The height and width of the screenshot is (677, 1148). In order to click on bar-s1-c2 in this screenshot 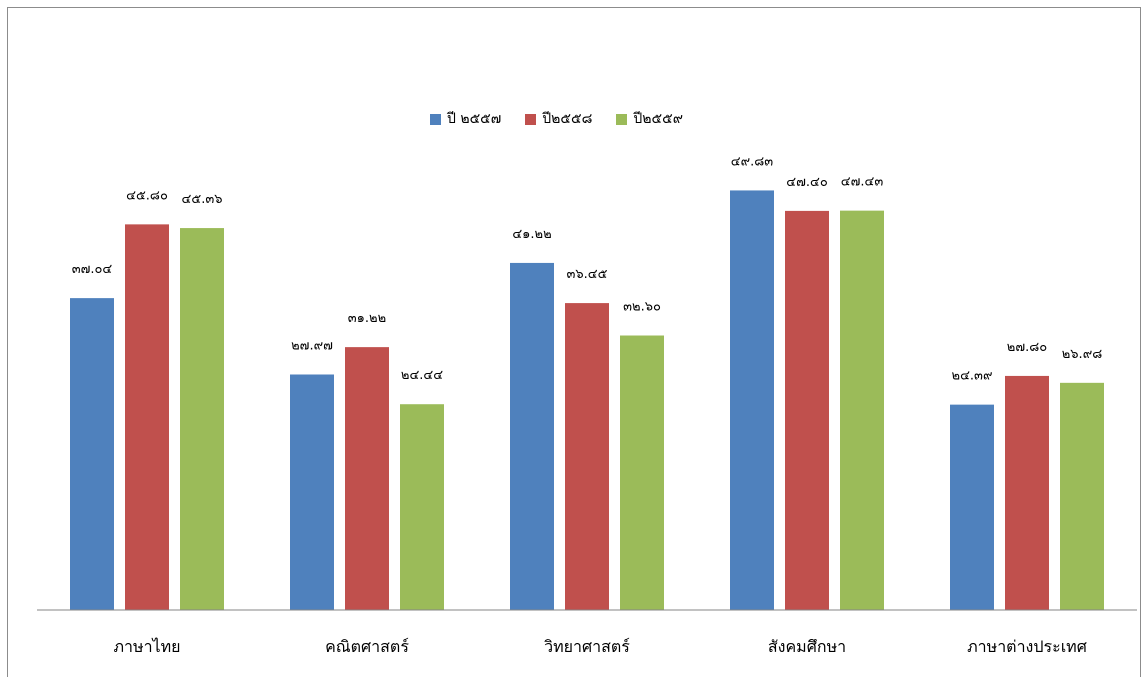, I will do `click(312, 492)`.